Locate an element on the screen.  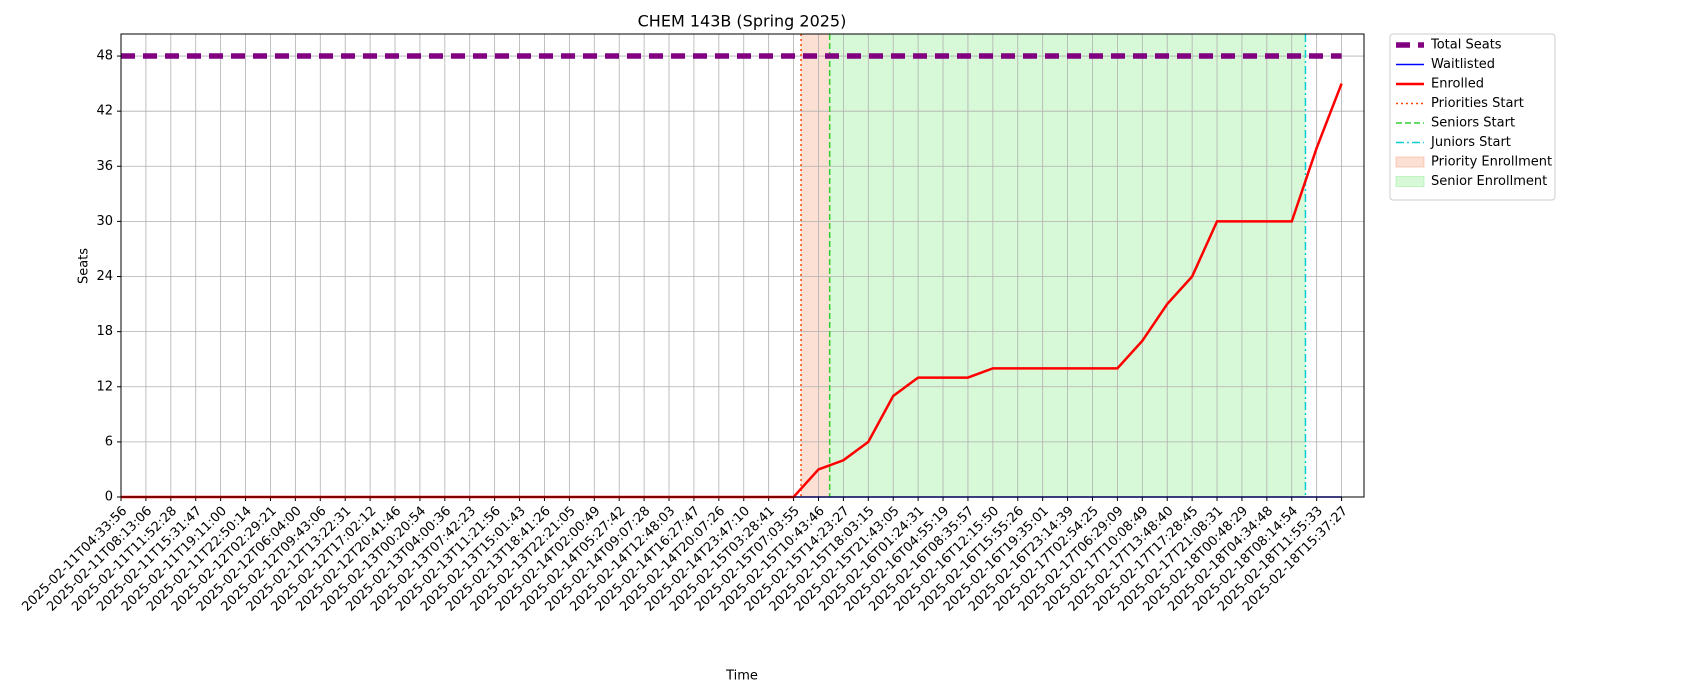
y-tick-label: 12 is located at coordinates (104, 386).